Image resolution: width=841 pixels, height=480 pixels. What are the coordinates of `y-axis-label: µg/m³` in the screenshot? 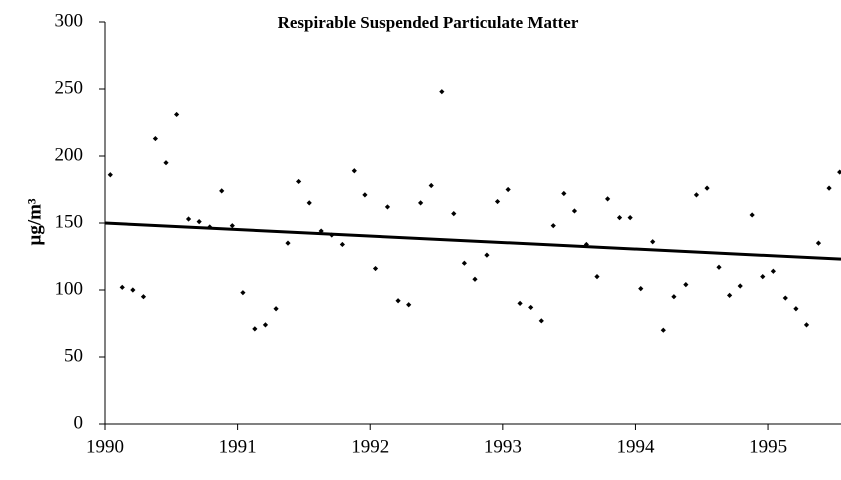 It's located at (34, 222).